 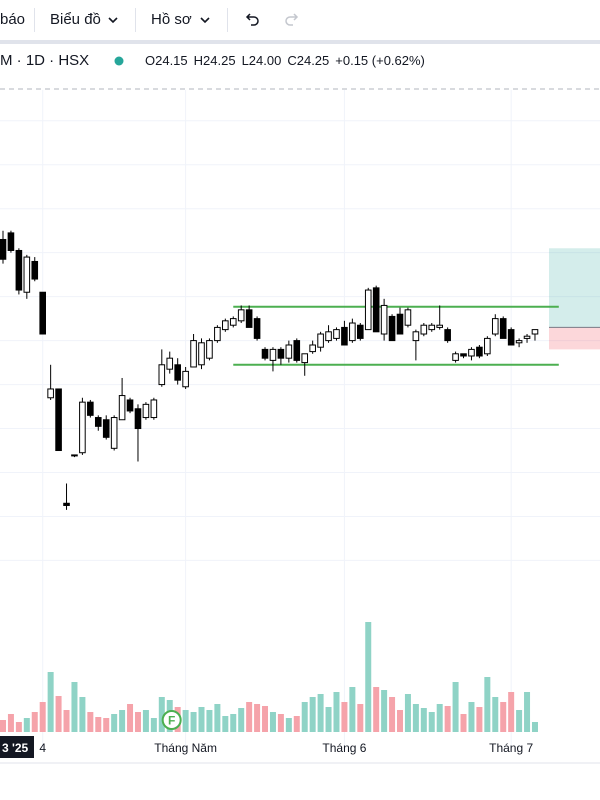 I want to click on redo-button, so click(x=292, y=20).